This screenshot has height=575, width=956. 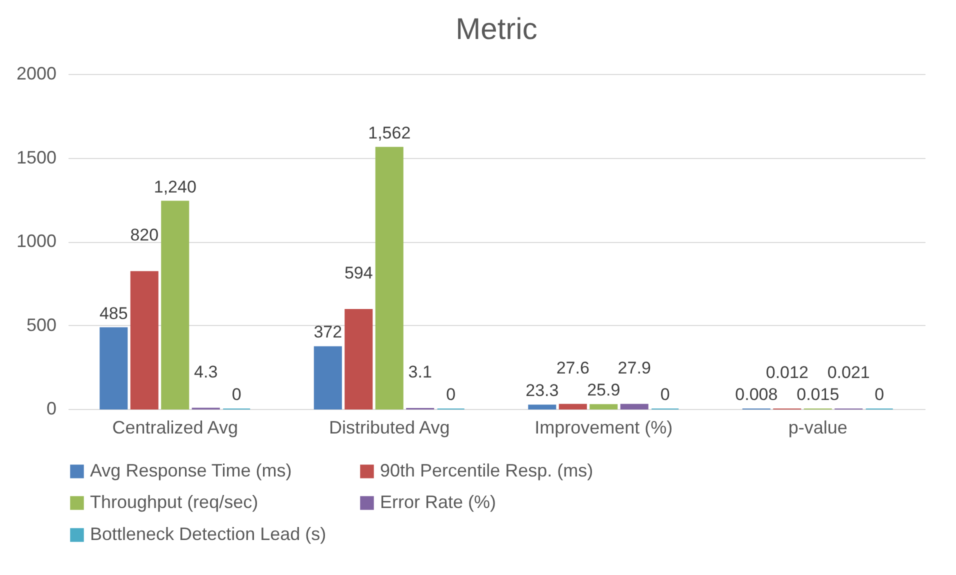 What do you see at coordinates (756, 394) in the screenshot?
I see `data-label: 0.008` at bounding box center [756, 394].